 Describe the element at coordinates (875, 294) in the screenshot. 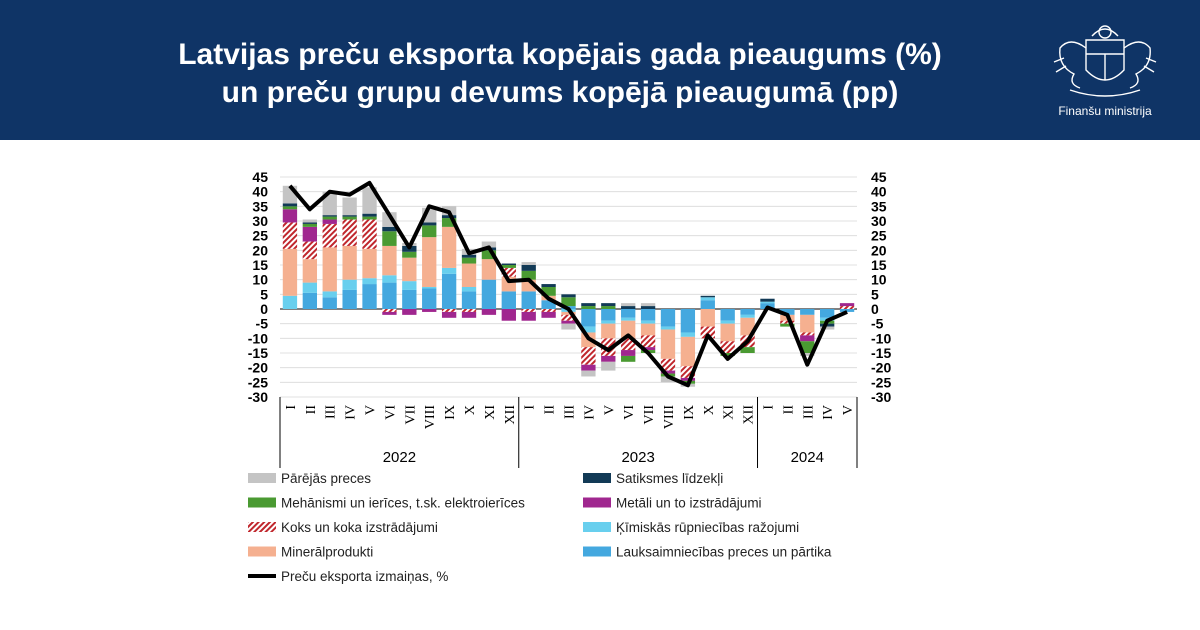

I see `y-tick-label-right: 5` at that location.